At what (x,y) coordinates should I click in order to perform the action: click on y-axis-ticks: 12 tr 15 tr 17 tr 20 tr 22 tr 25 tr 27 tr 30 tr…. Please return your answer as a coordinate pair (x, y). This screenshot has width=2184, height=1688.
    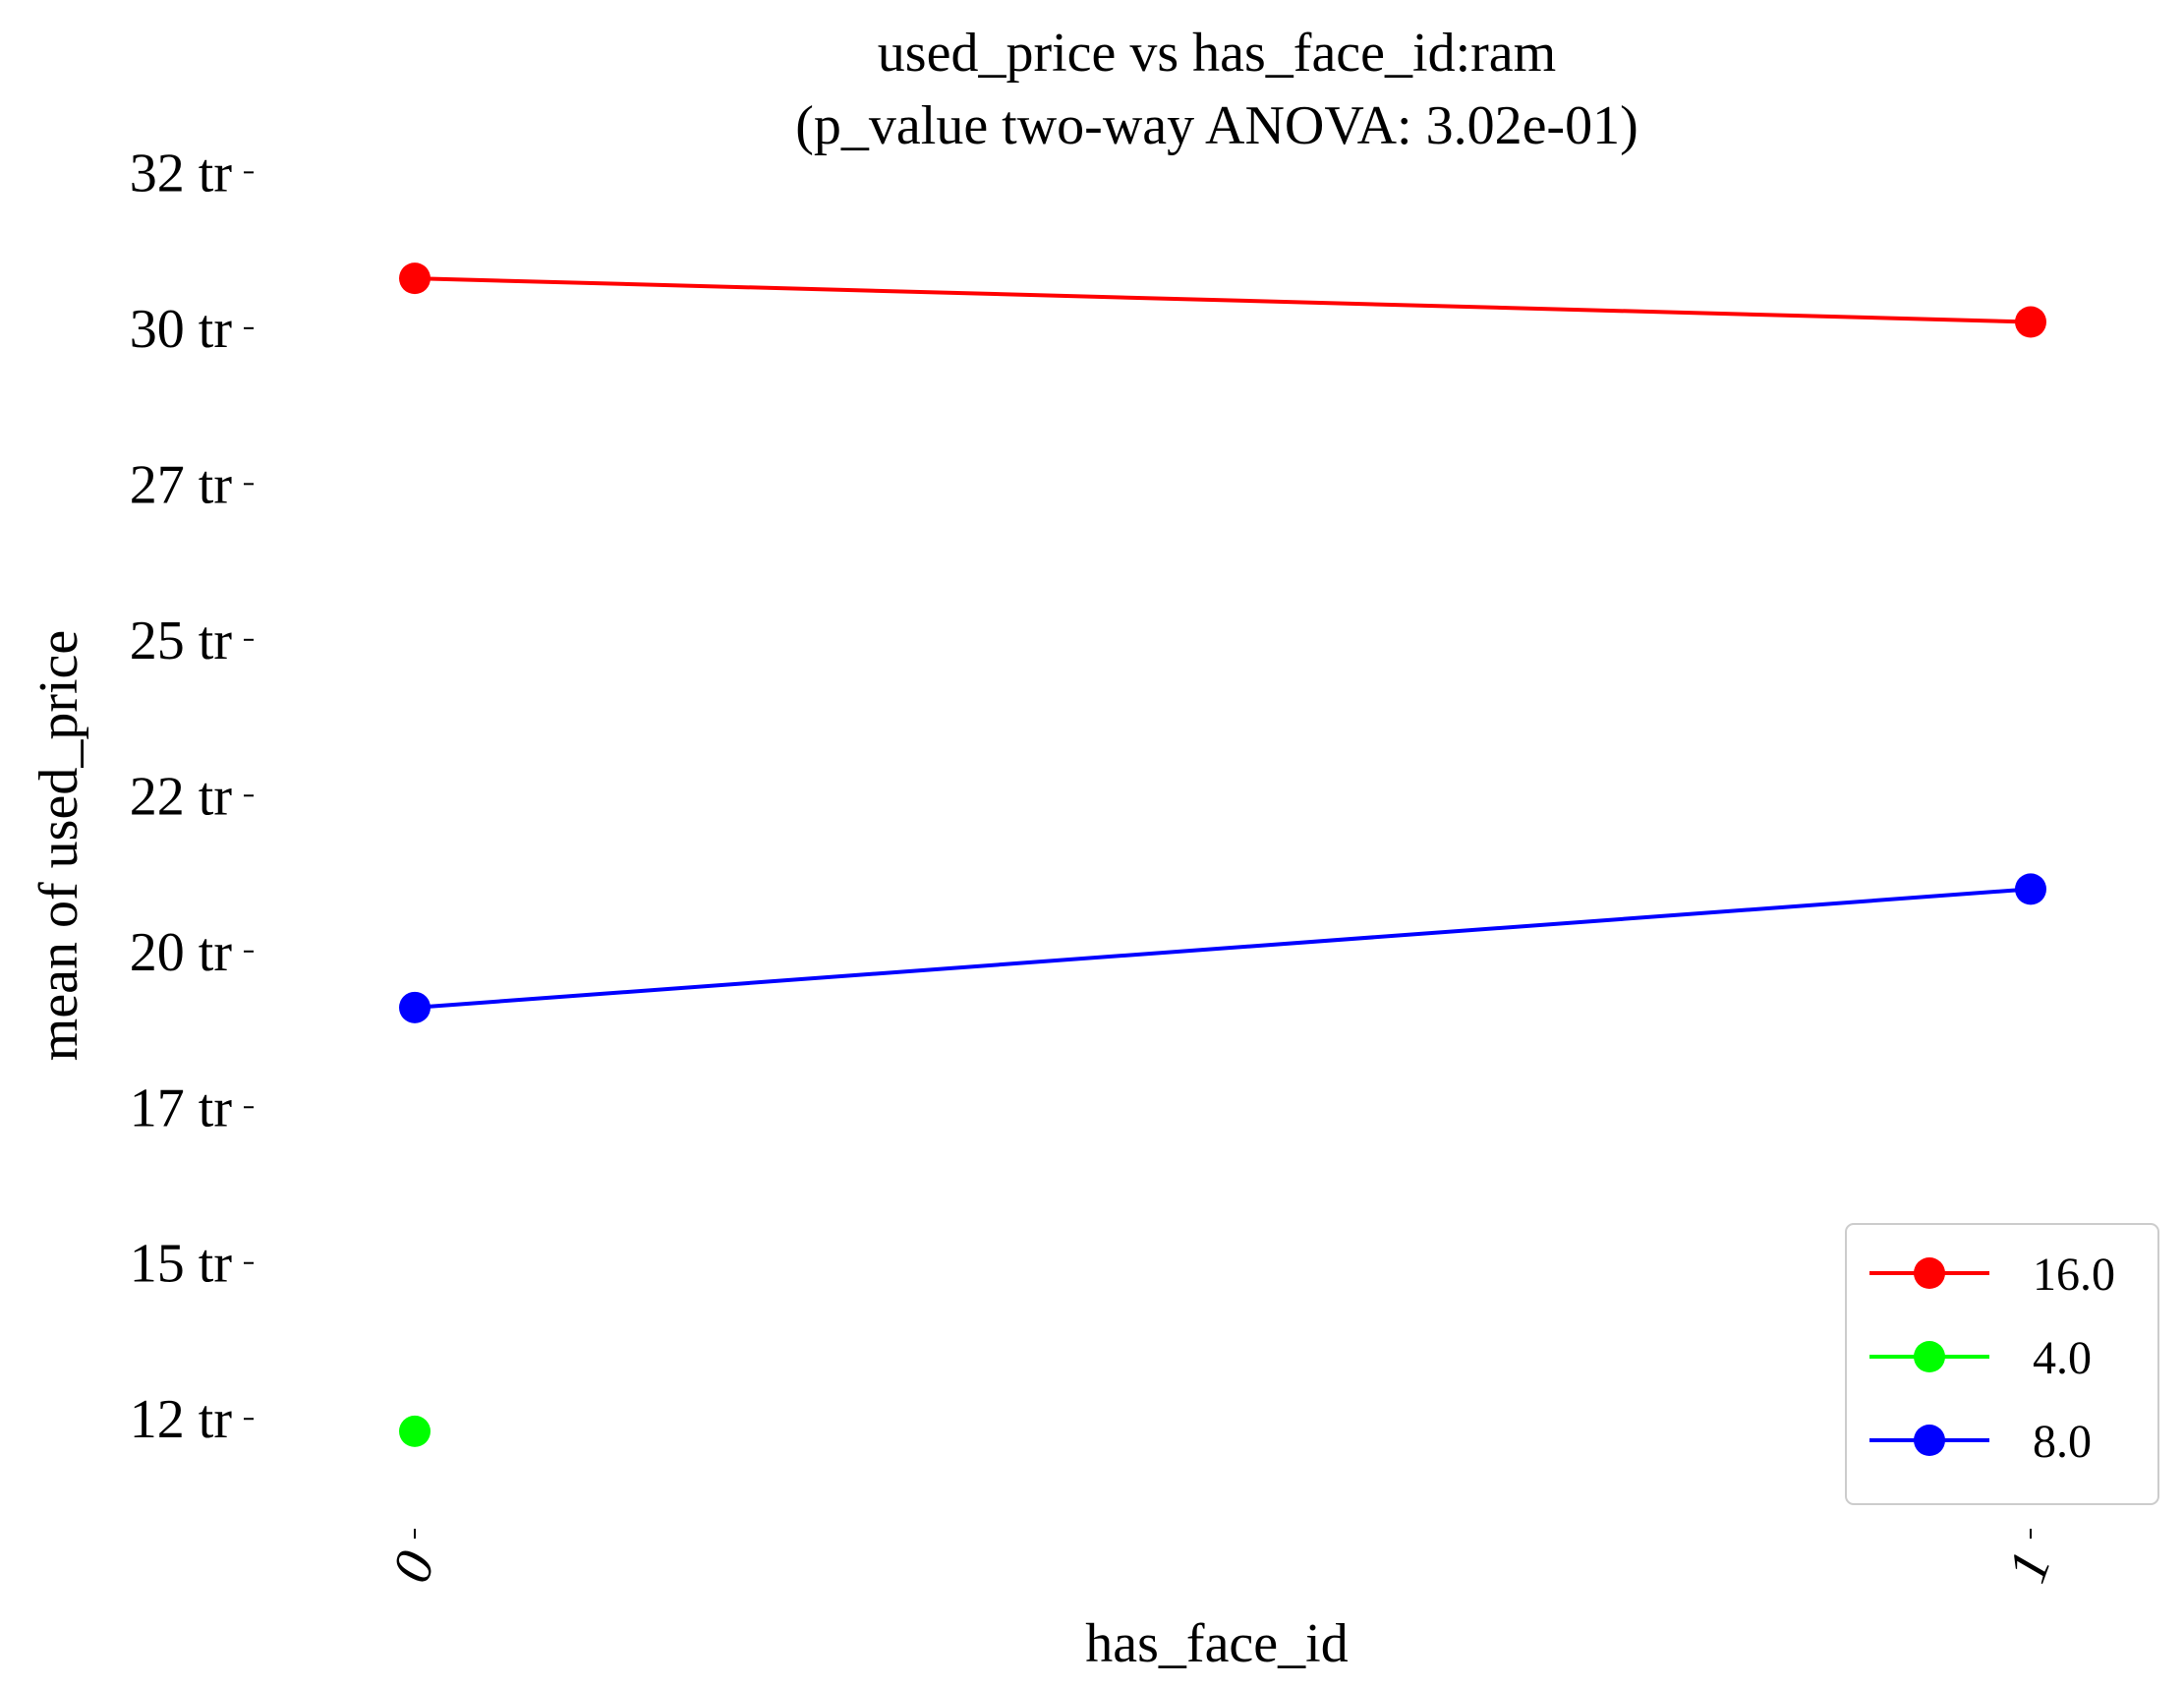
    Looking at the image, I should click on (192, 796).